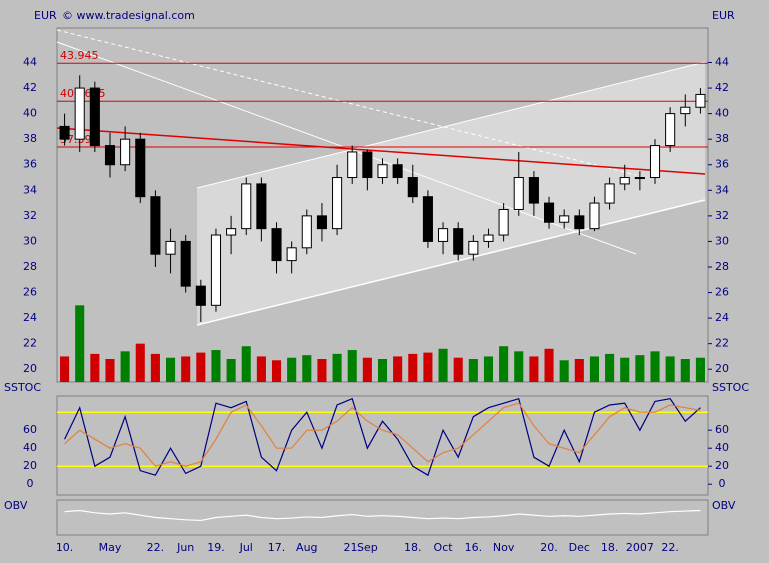 Image resolution: width=769 pixels, height=563 pixels. I want to click on trend-line, so click(381, 151).